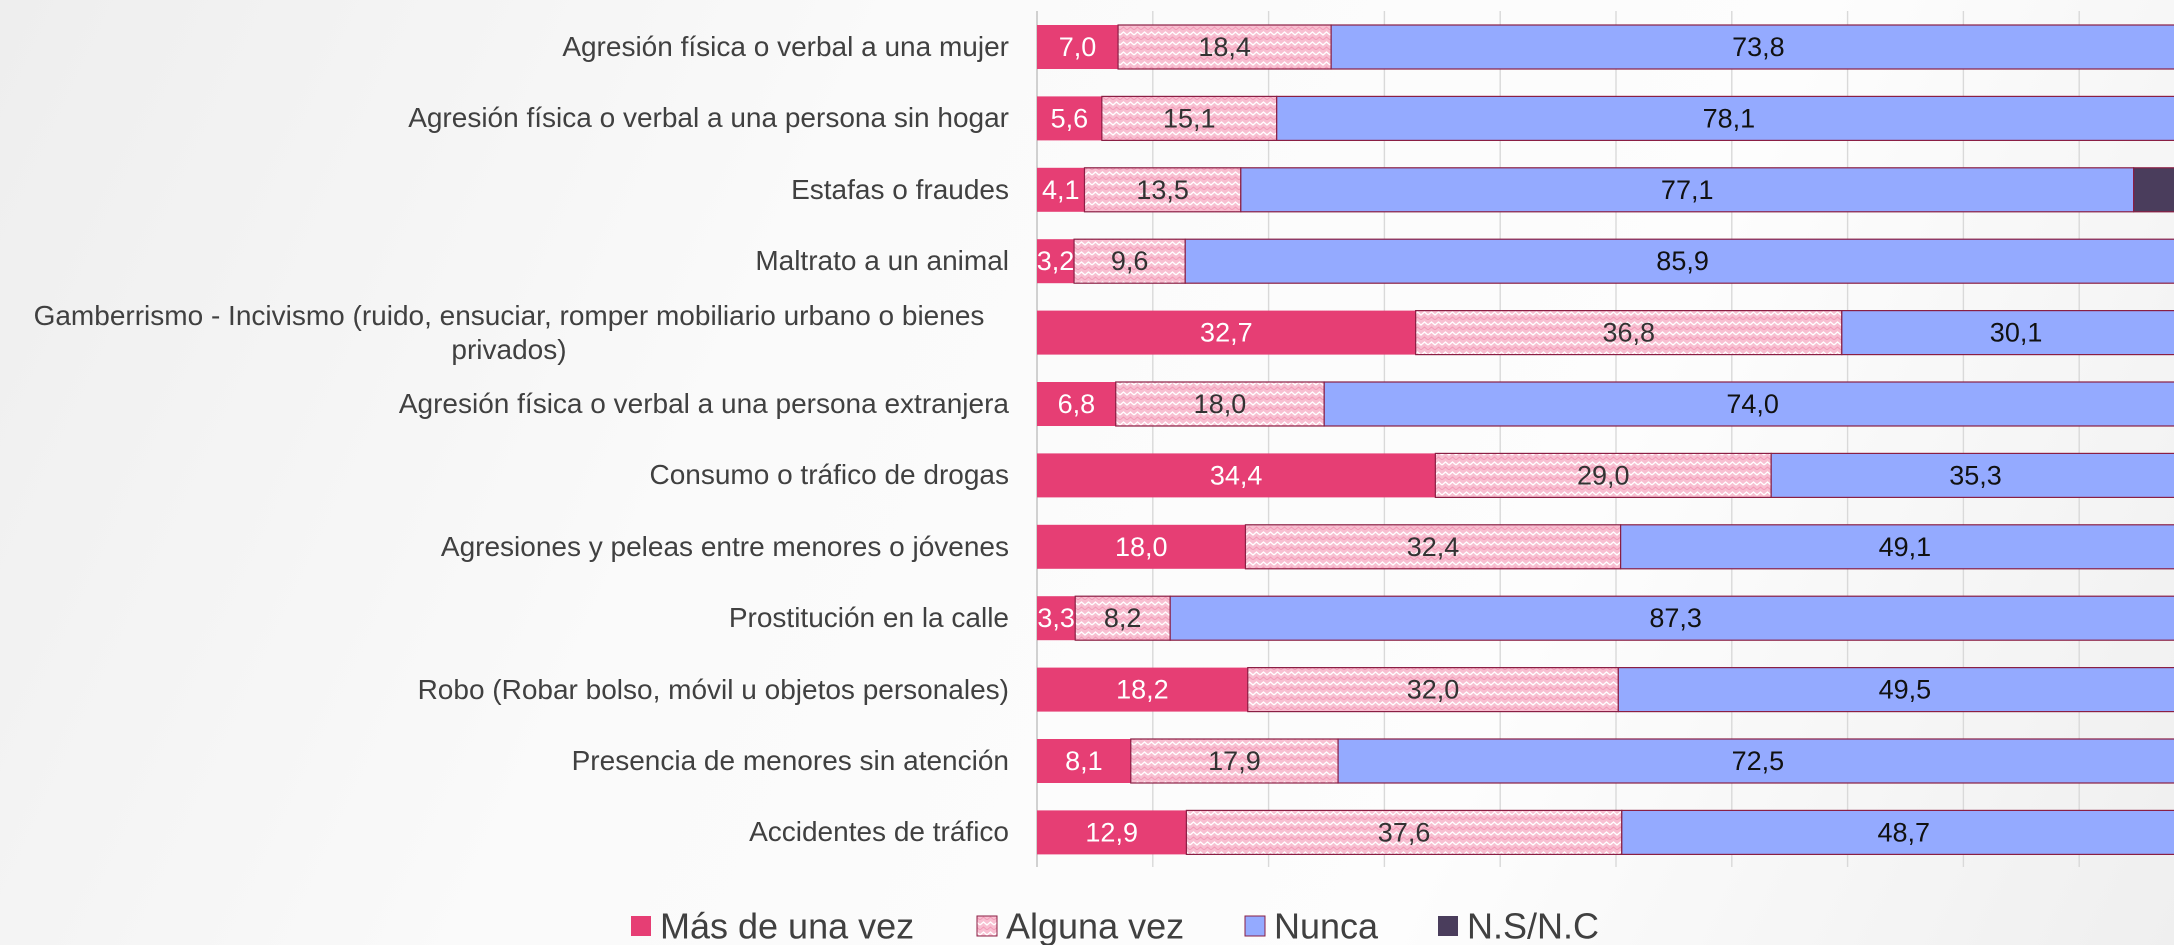  What do you see at coordinates (1729, 118) in the screenshot?
I see `data-label: 78,1` at bounding box center [1729, 118].